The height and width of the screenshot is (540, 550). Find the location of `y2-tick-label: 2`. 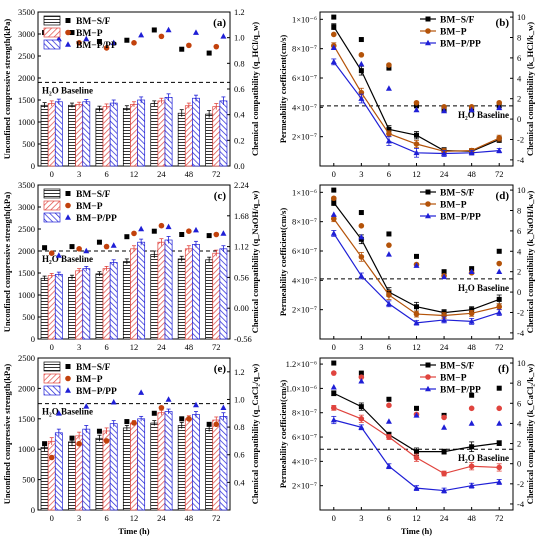

y2-tick-label: 2 is located at coordinates (519, 272).